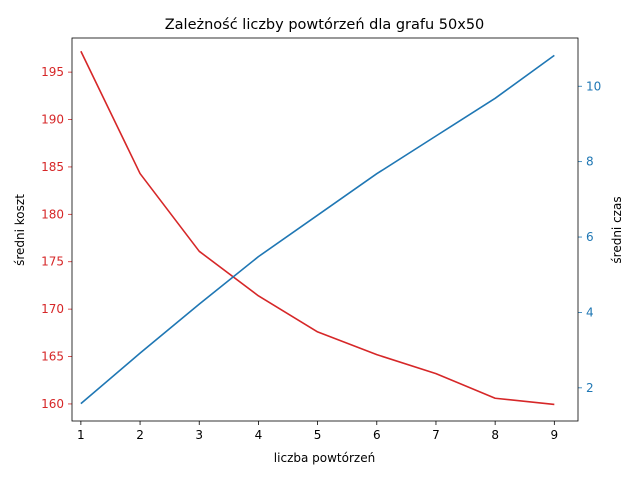 The width and height of the screenshot is (640, 480). I want to click on x-tick-label: 2, so click(140, 435).